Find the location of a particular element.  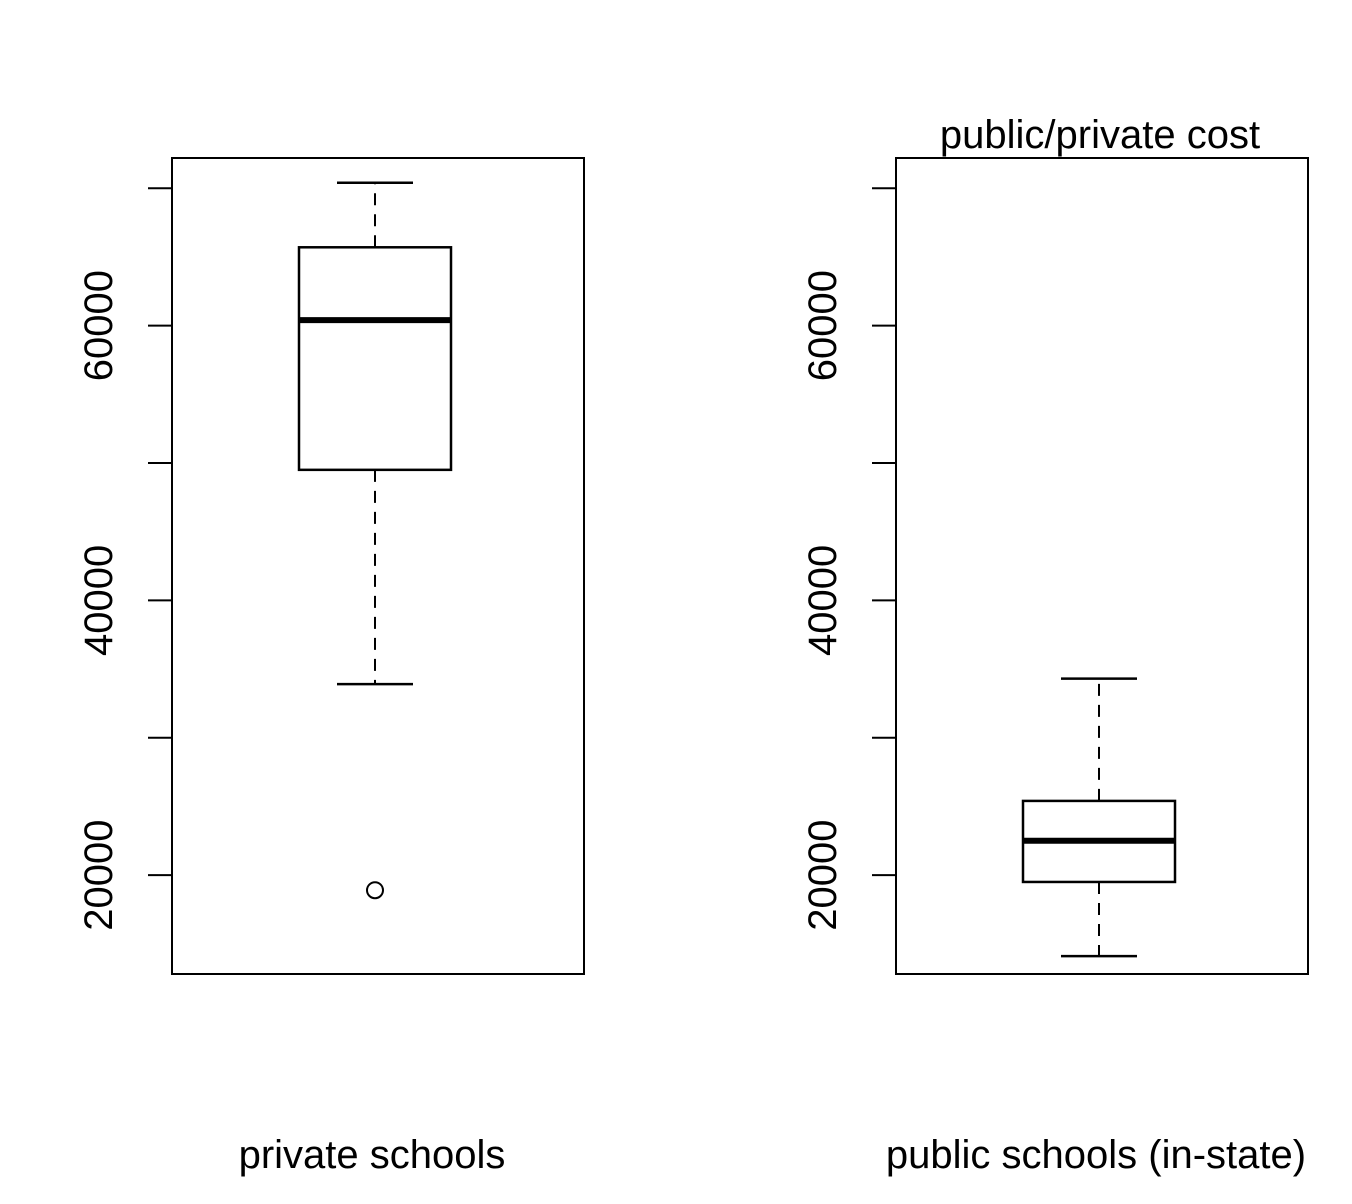

x-axis-label: public schools (in-state) is located at coordinates (1096, 1155).